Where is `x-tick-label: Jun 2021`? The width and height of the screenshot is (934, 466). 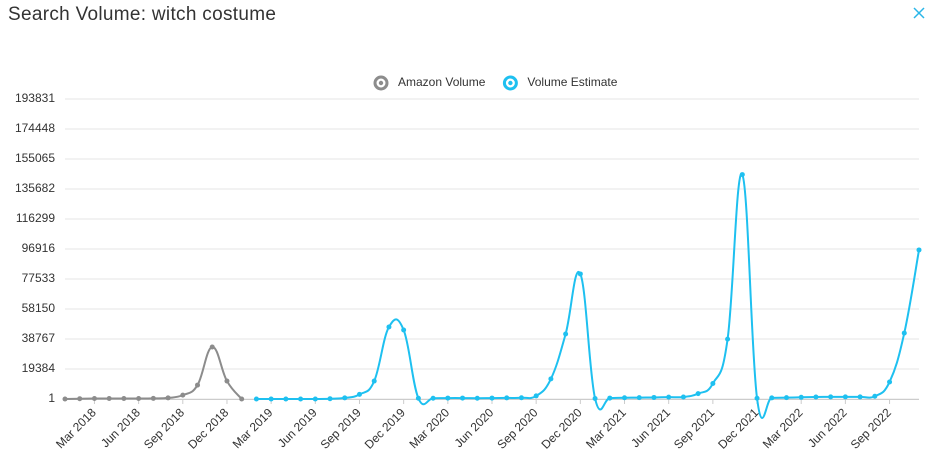
x-tick-label: Jun 2021 is located at coordinates (650, 427).